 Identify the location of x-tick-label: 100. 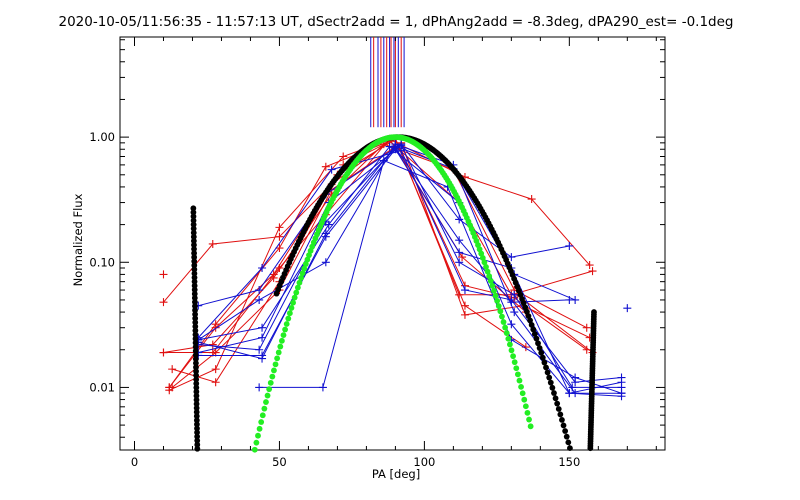
(424, 462).